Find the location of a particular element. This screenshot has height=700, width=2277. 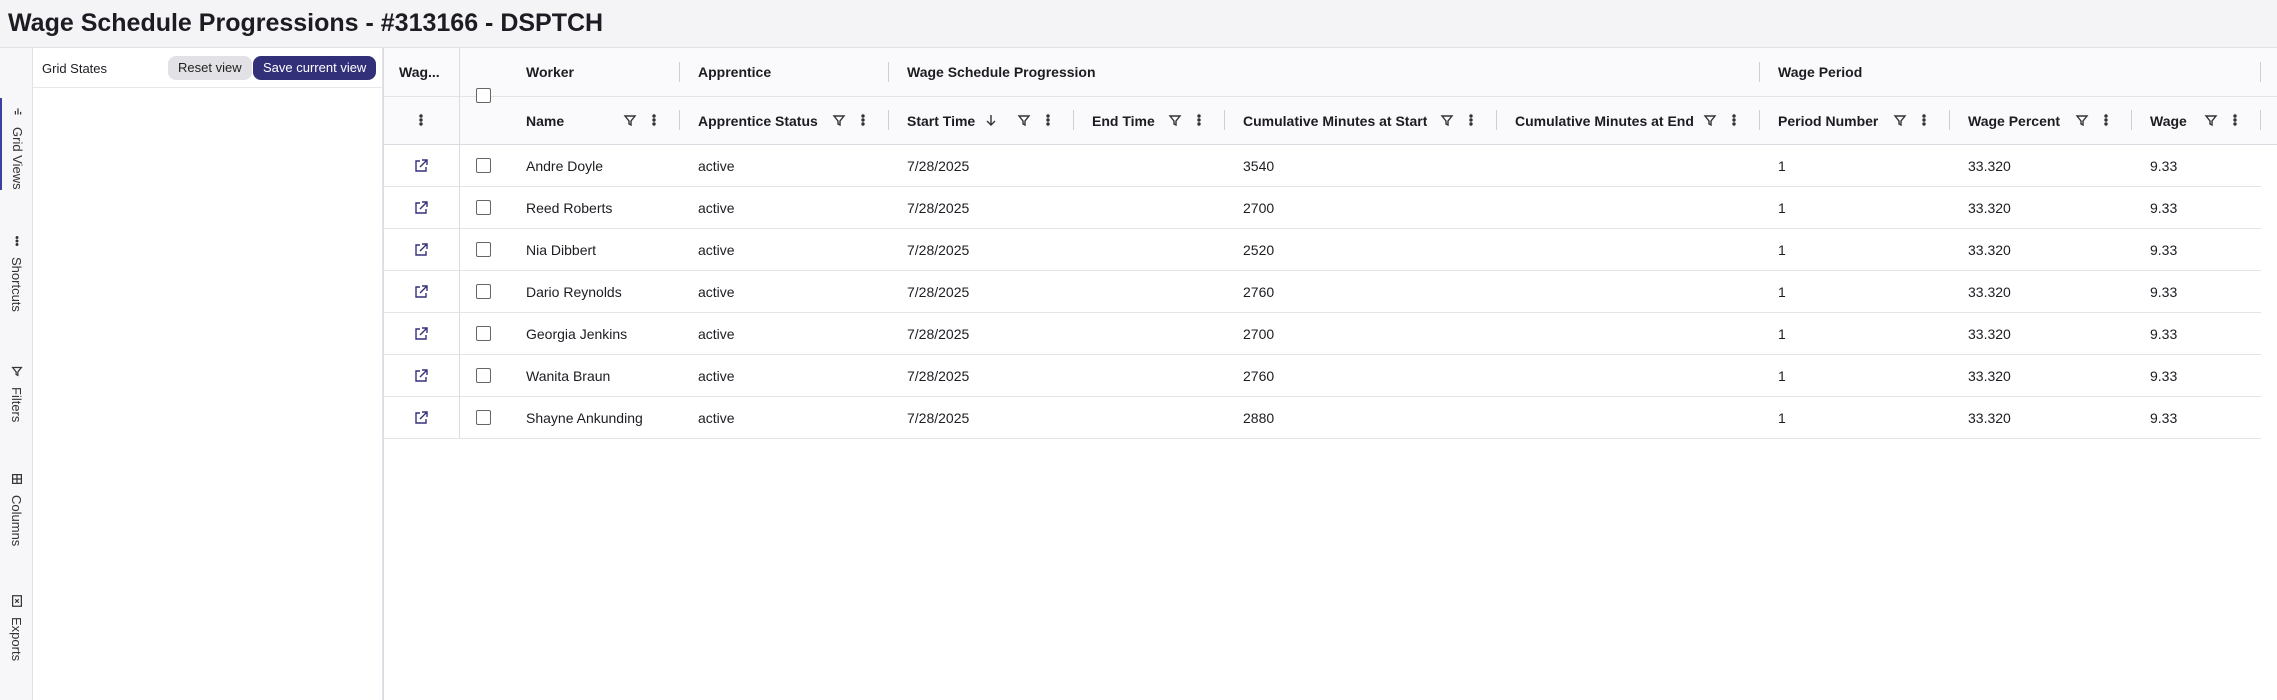

cell: 2760 is located at coordinates (1259, 292).